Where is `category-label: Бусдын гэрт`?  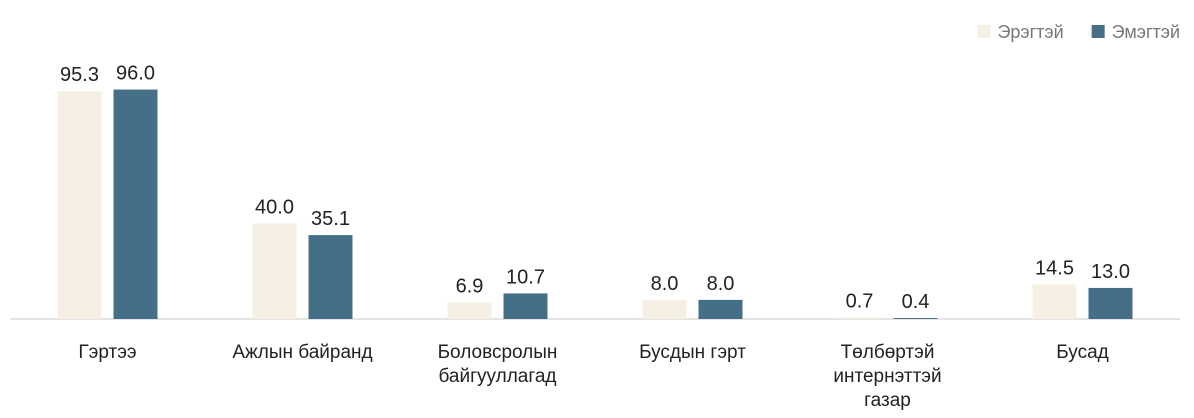 category-label: Бусдын гэрт is located at coordinates (692, 352).